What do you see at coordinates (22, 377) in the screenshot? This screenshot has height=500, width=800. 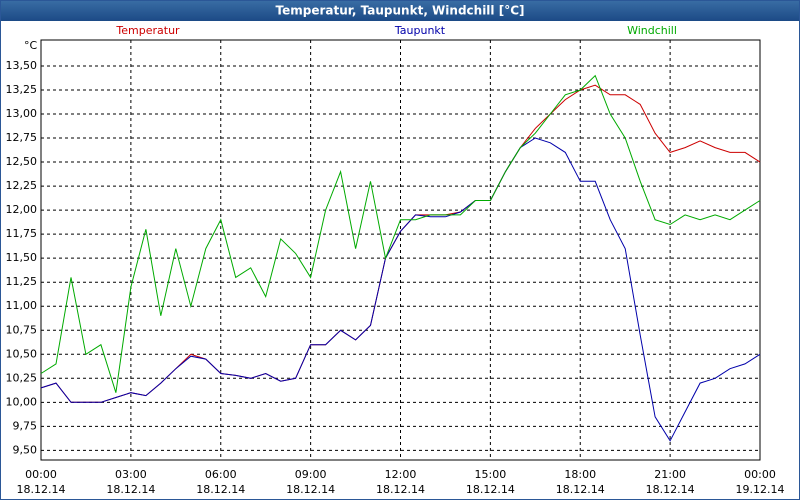 I see `y-tick-label: 10,25` at bounding box center [22, 377].